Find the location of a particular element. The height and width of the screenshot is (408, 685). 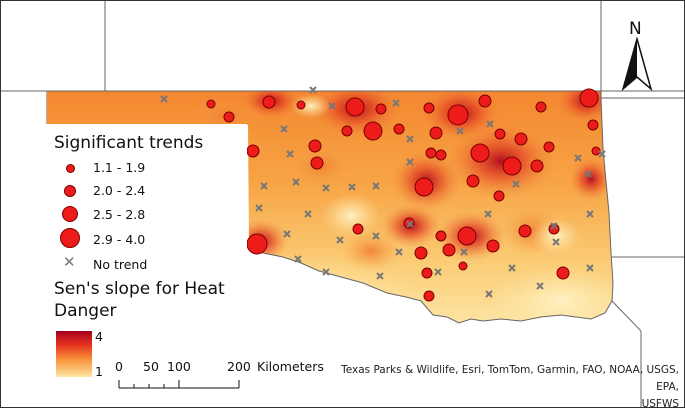

legend-label-class-4: 2.9 - 4.0 is located at coordinates (119, 239).